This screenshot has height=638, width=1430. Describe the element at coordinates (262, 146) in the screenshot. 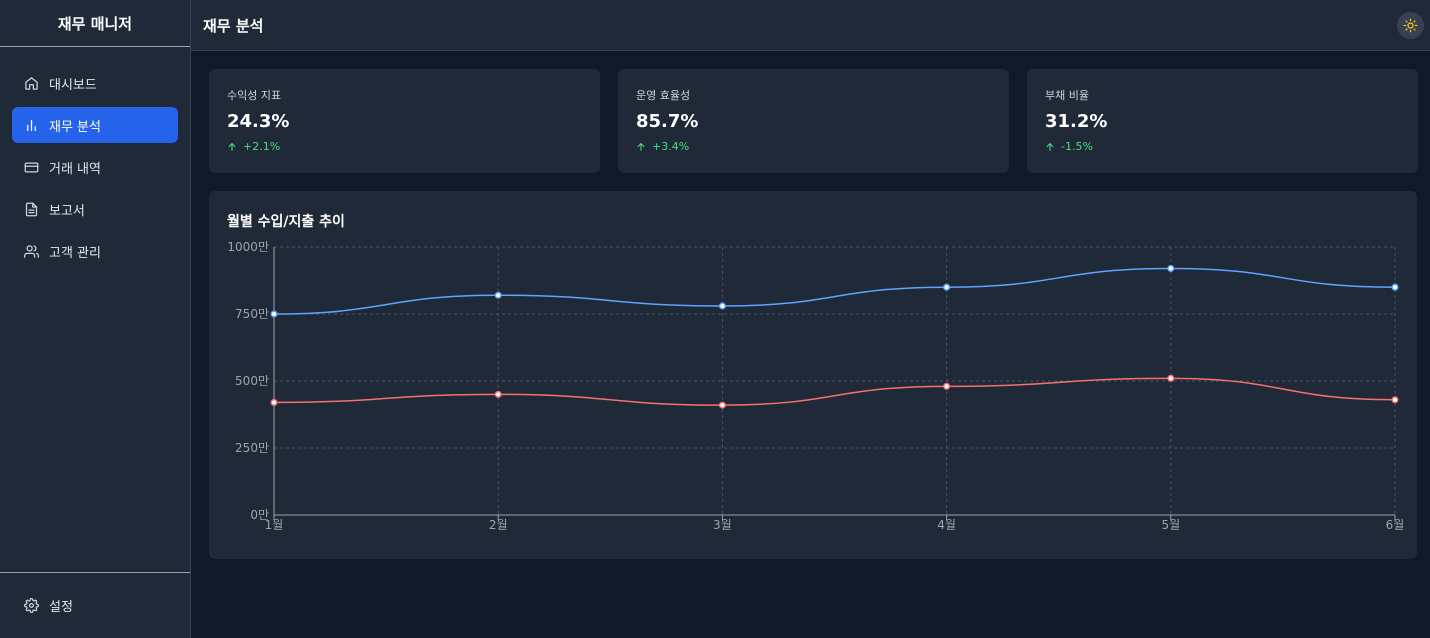

I see `kpi-change-value: +2.1%` at that location.